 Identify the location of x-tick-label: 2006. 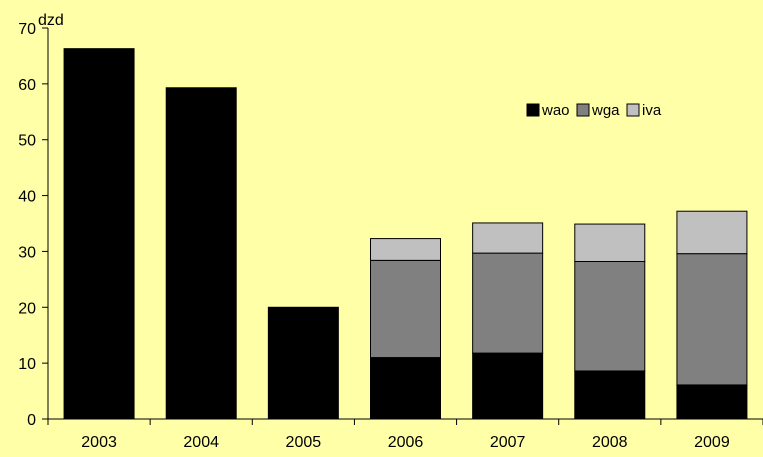
(406, 442).